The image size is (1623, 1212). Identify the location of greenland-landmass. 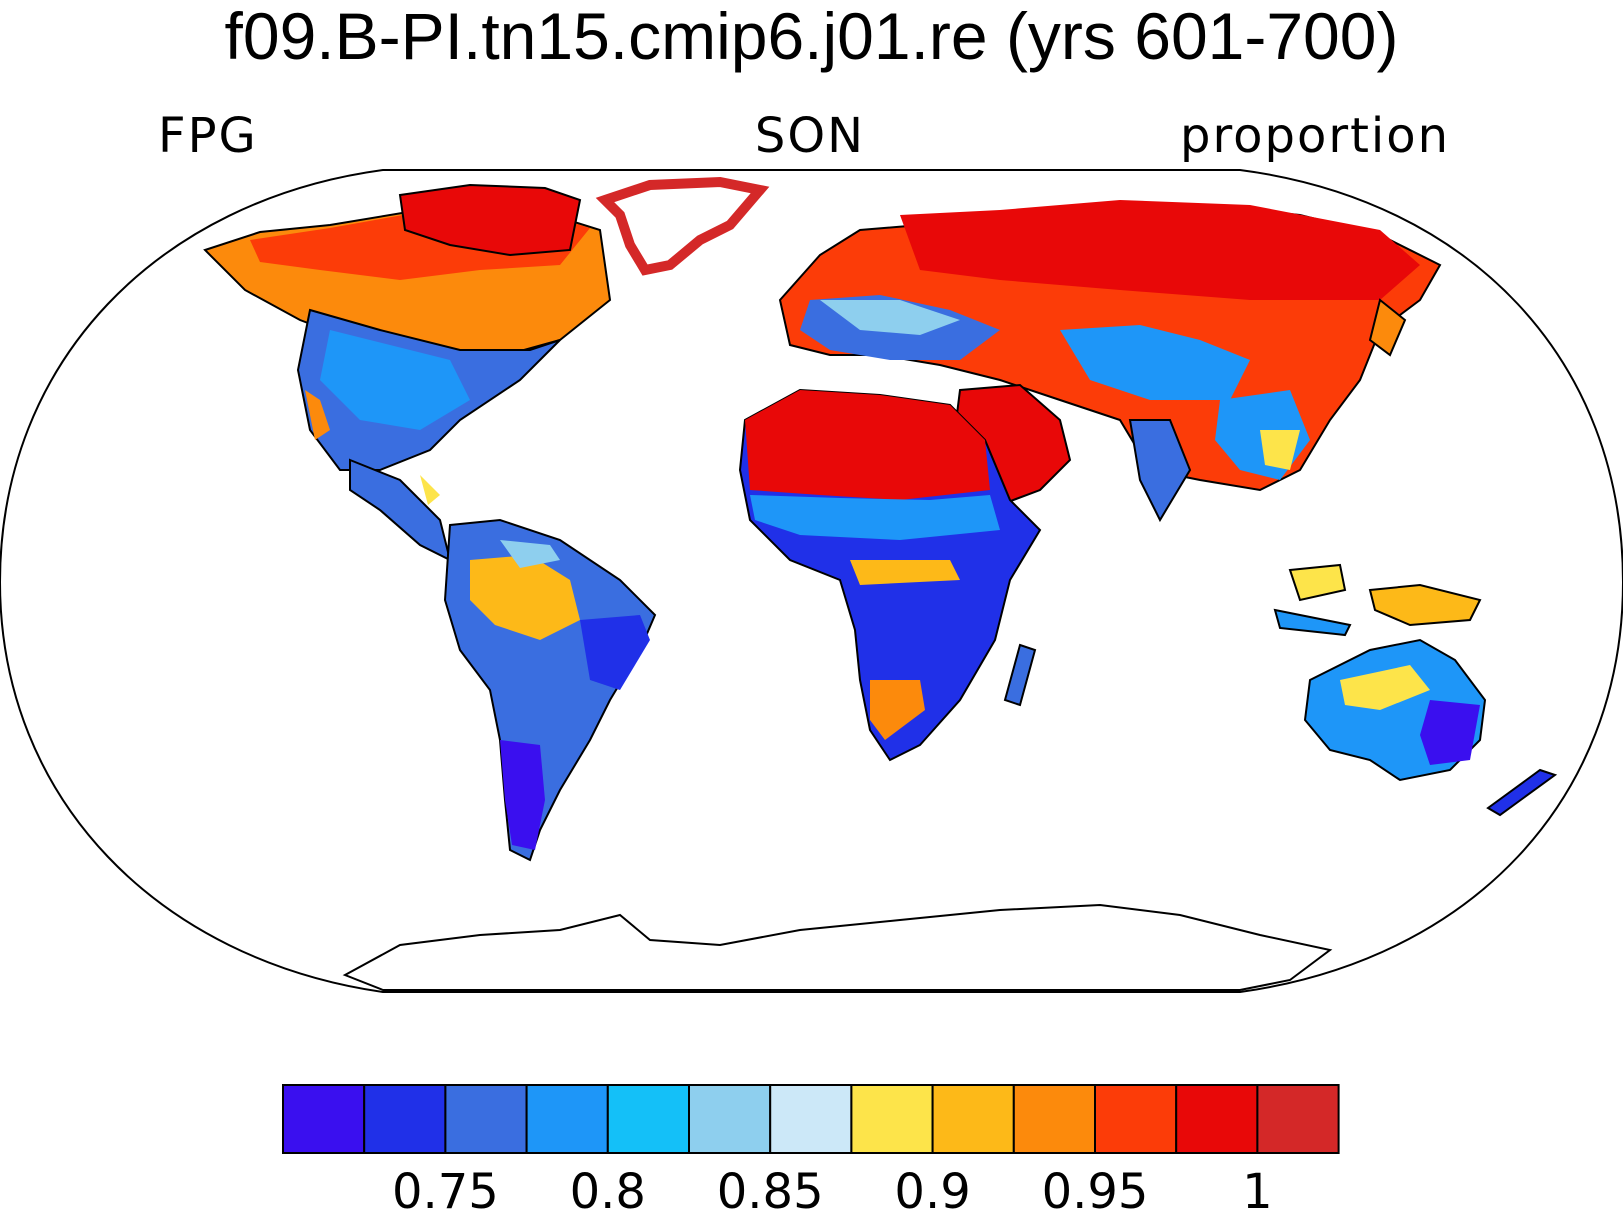
(682, 226).